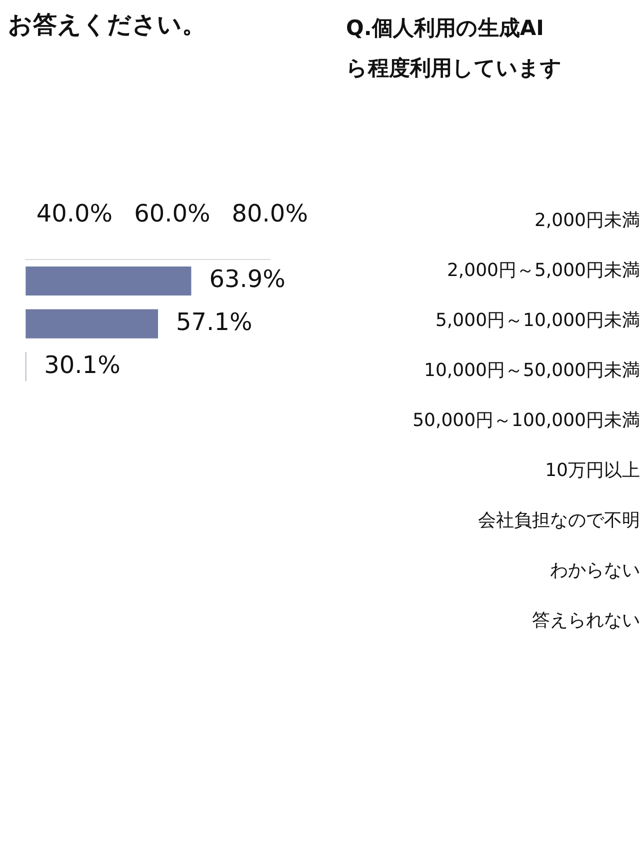 This screenshot has height=853, width=640. What do you see at coordinates (594, 571) in the screenshot?
I see `category-label: わからない` at bounding box center [594, 571].